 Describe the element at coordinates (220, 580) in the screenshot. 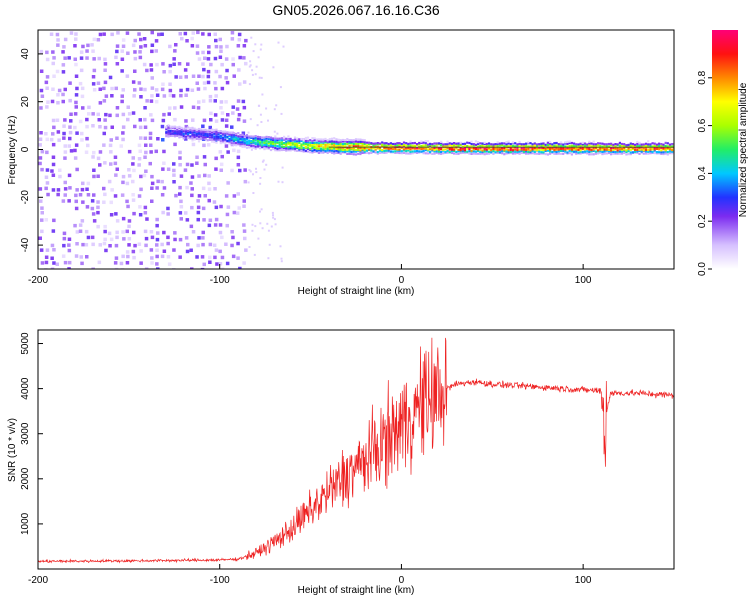

I see `x-tick-label: -100` at that location.